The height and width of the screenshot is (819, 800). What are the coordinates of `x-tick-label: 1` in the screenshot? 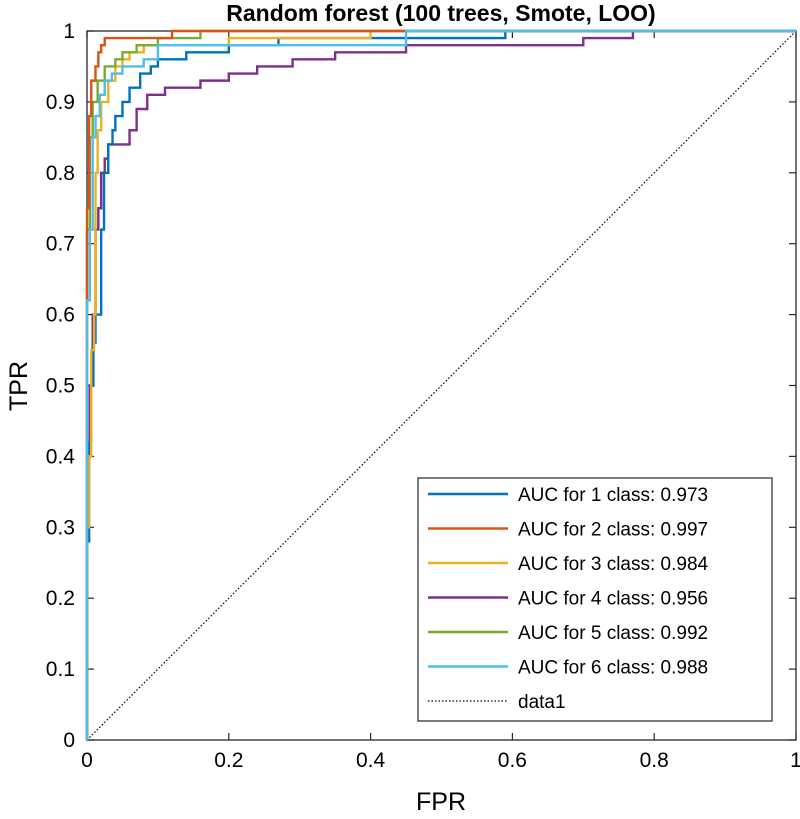 It's located at (795, 760).